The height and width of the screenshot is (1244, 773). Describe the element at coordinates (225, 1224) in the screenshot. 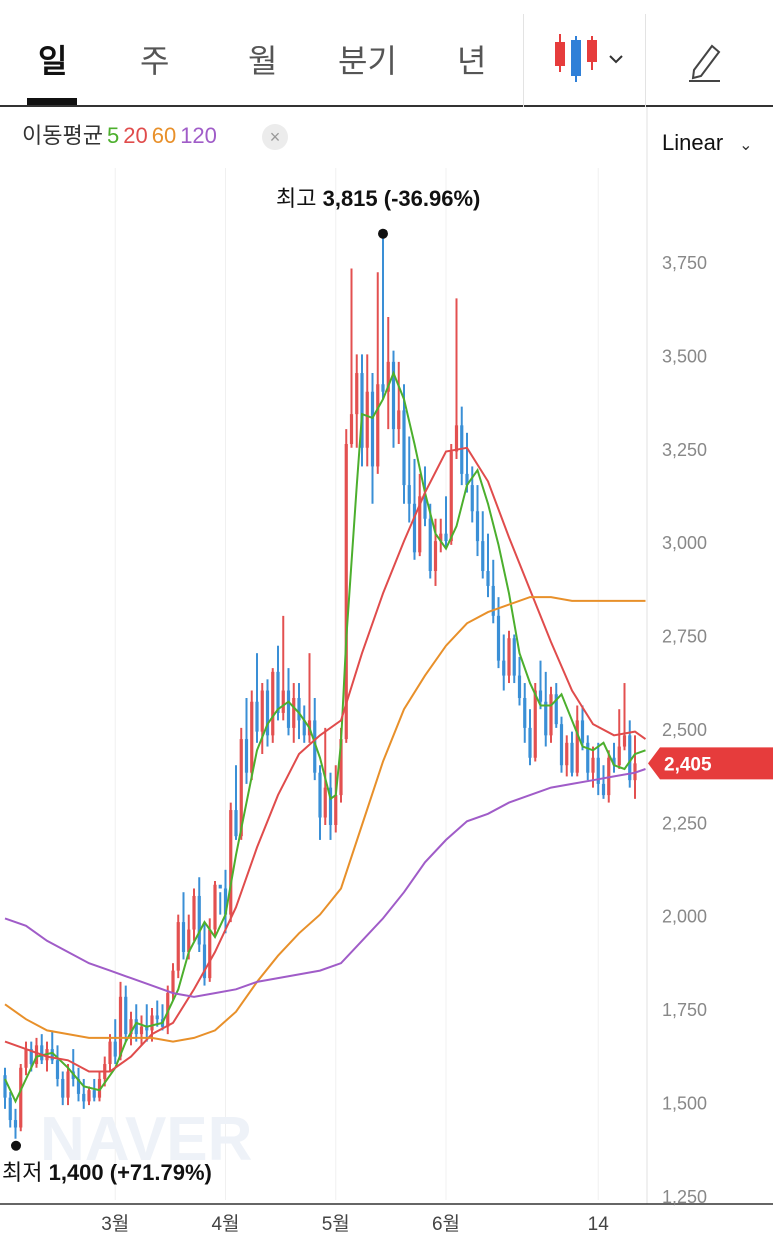

I see `x-tick-label: 4월` at that location.